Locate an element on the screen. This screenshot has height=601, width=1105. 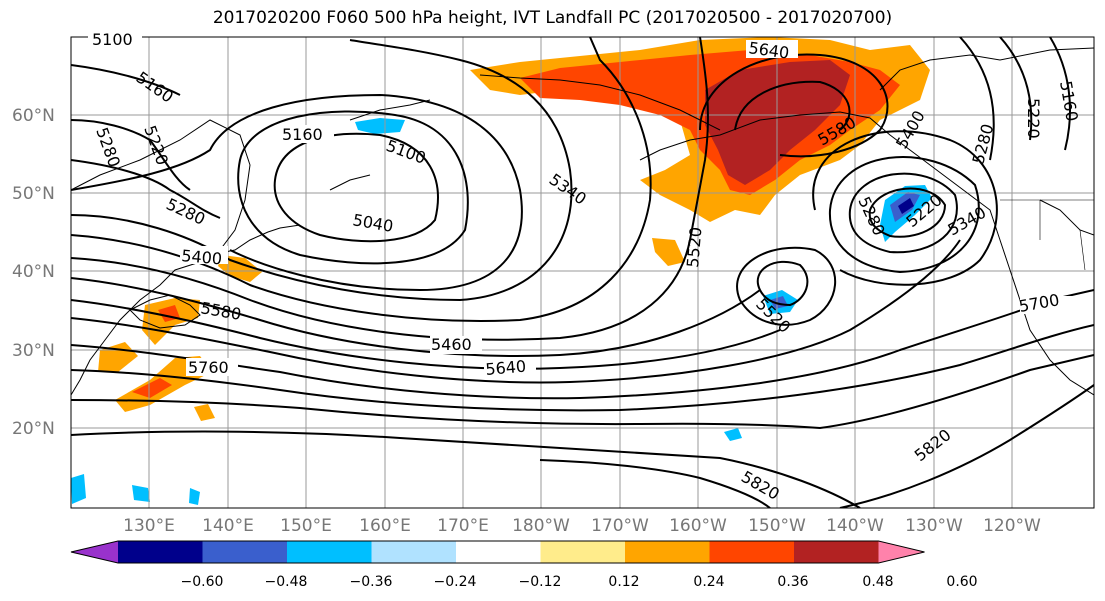
contour-label: 5400 is located at coordinates (202, 257).